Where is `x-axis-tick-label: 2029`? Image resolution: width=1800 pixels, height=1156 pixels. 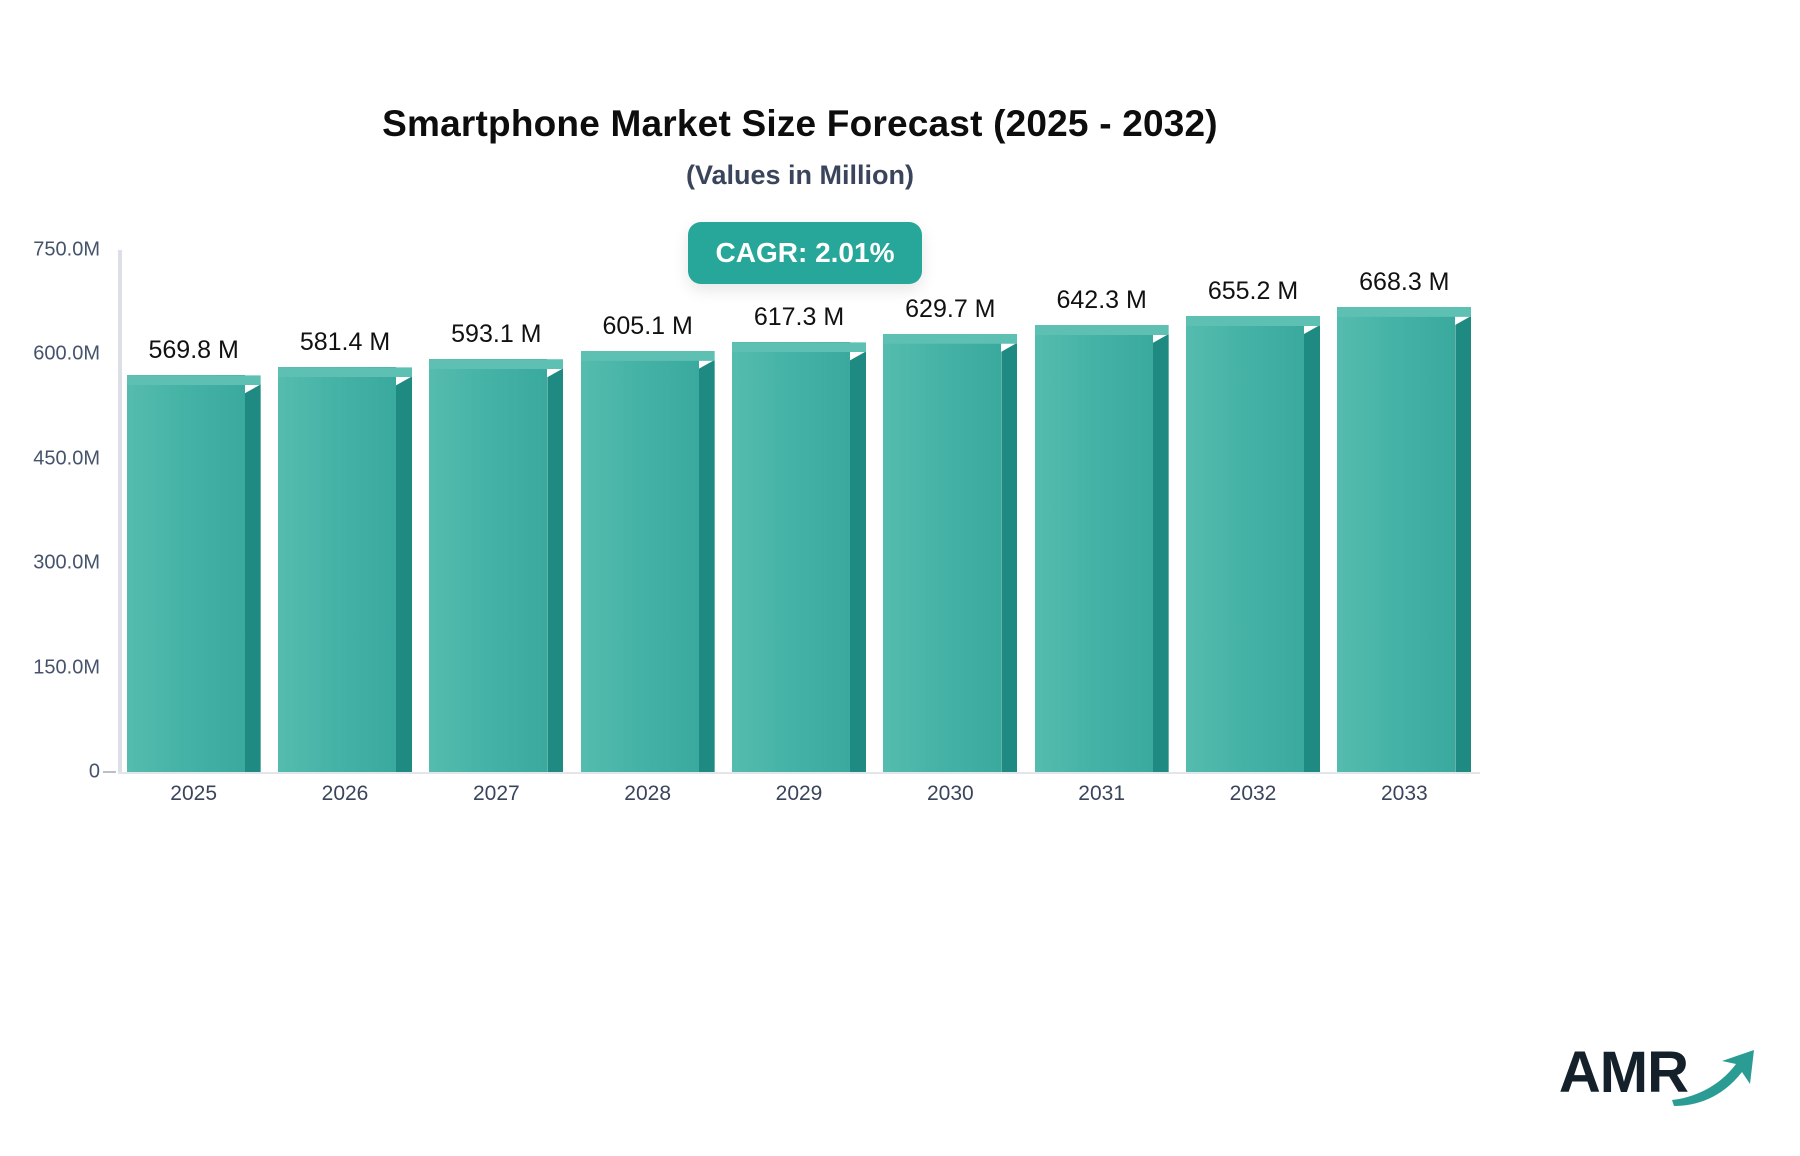
x-axis-tick-label: 2029 is located at coordinates (799, 793).